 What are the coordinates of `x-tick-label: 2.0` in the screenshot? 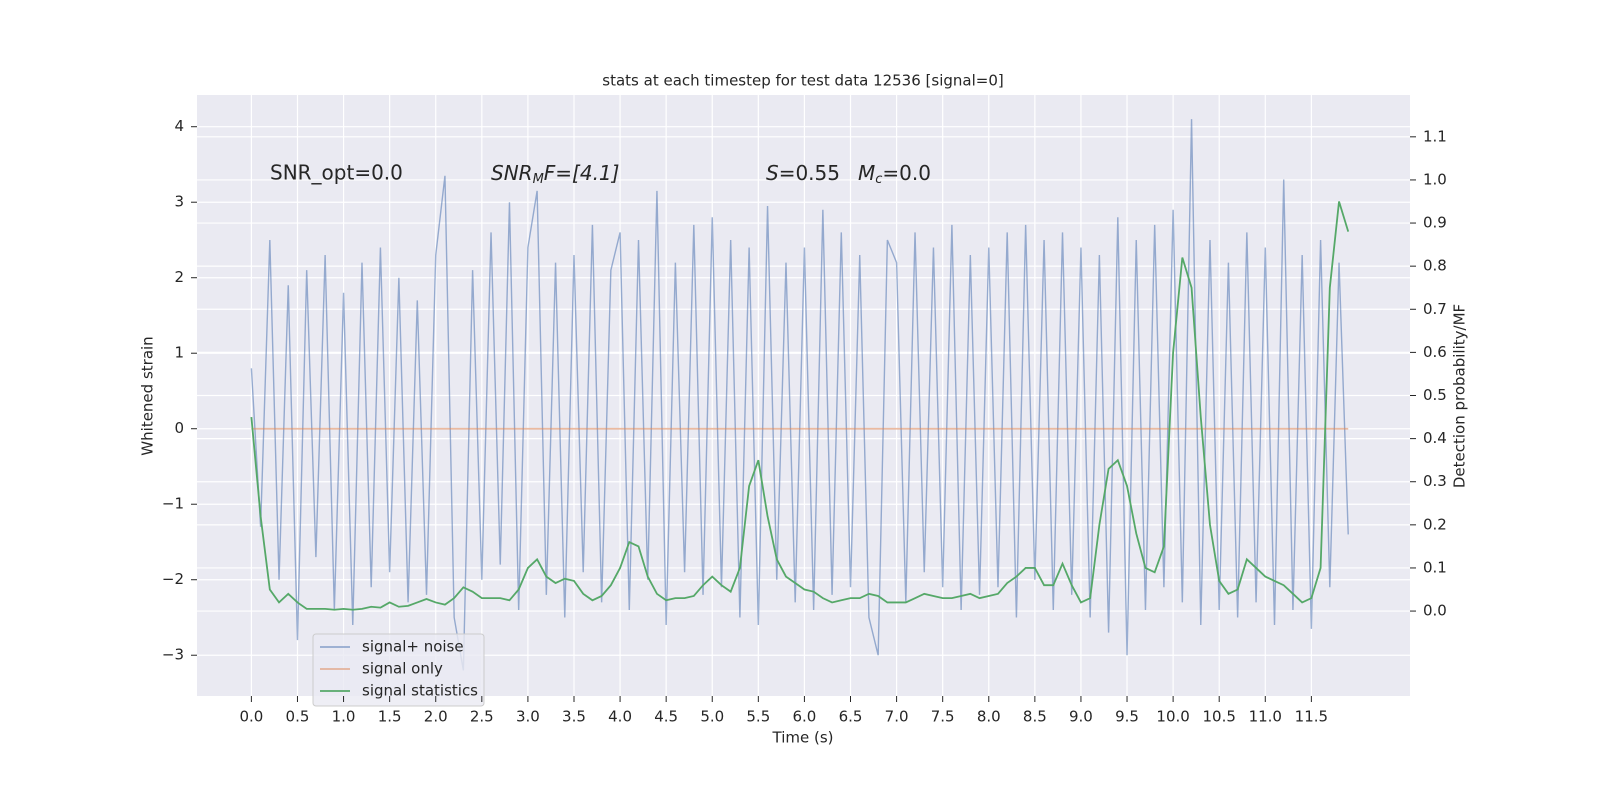 It's located at (436, 717).